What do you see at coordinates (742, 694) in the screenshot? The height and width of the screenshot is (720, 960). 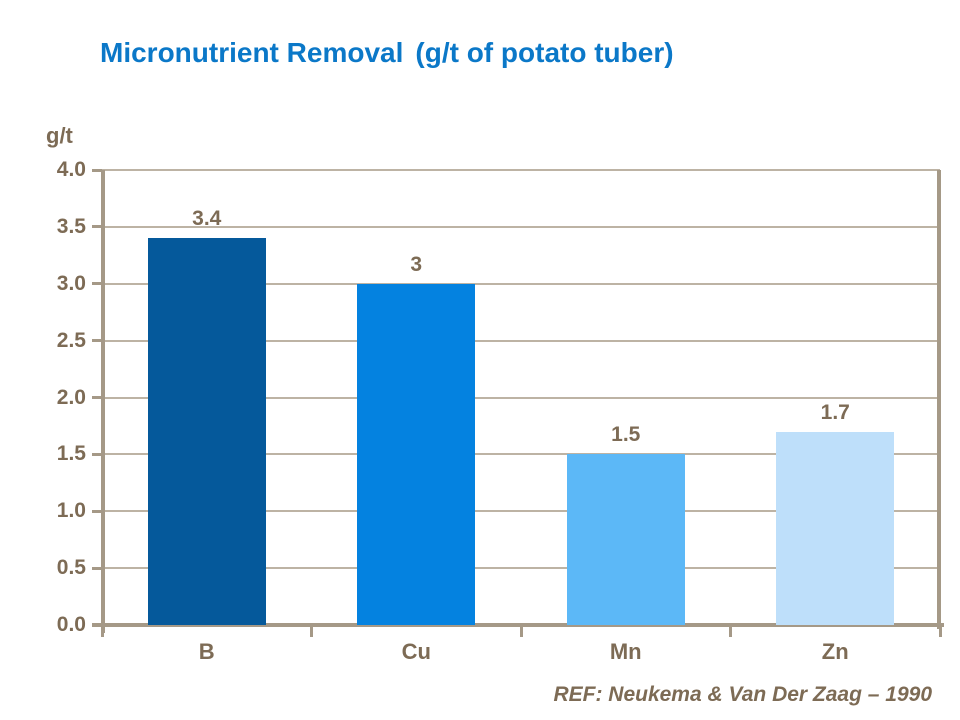 I see `reference-citation: REF: Neukema & Van Der Zaag – 1990` at bounding box center [742, 694].